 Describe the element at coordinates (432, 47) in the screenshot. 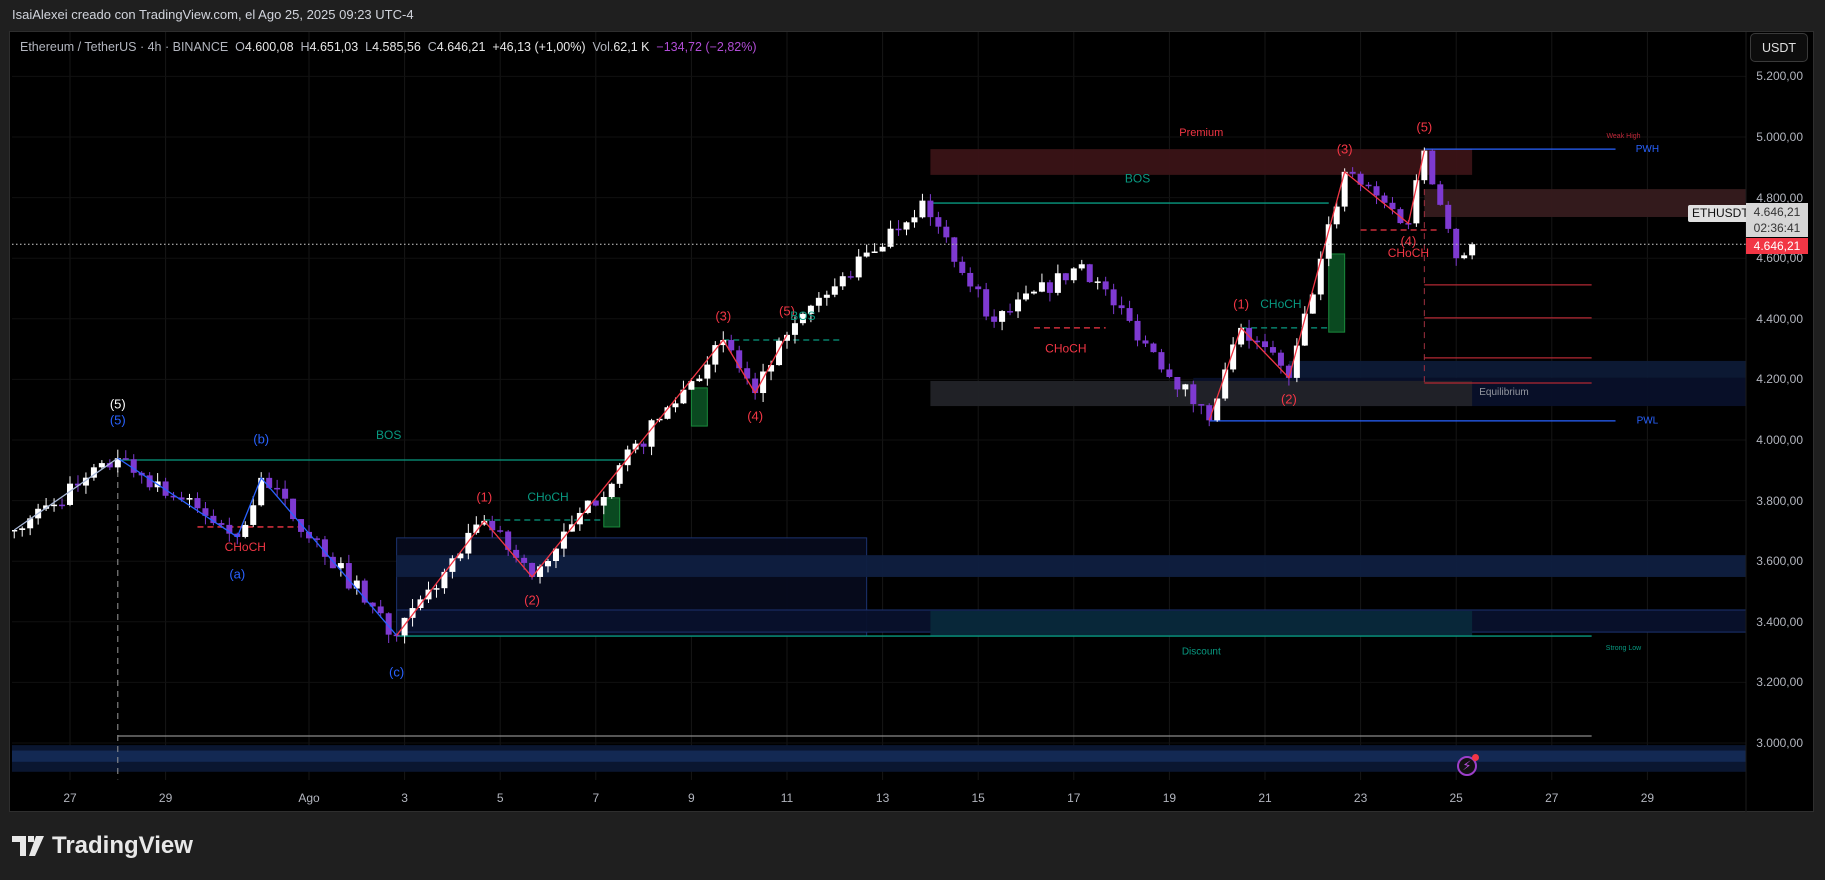

I see `close-label: C` at that location.